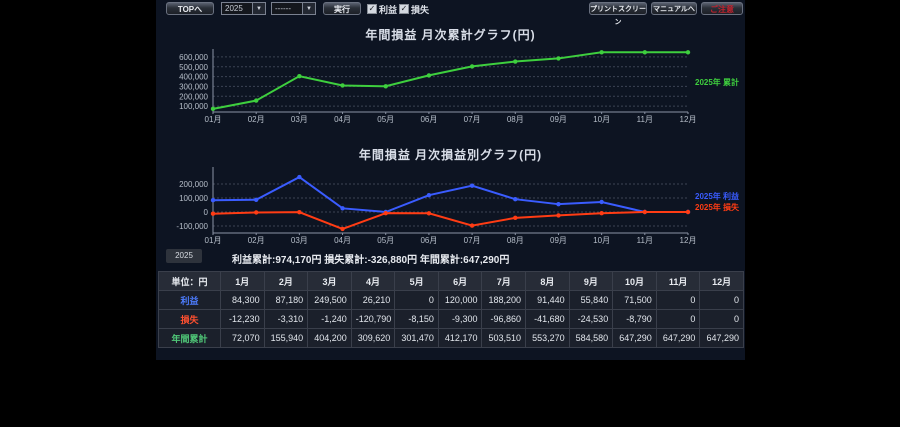 The height and width of the screenshot is (427, 900). What do you see at coordinates (242, 338) in the screenshot?
I see `value-cell: 72,070` at bounding box center [242, 338].